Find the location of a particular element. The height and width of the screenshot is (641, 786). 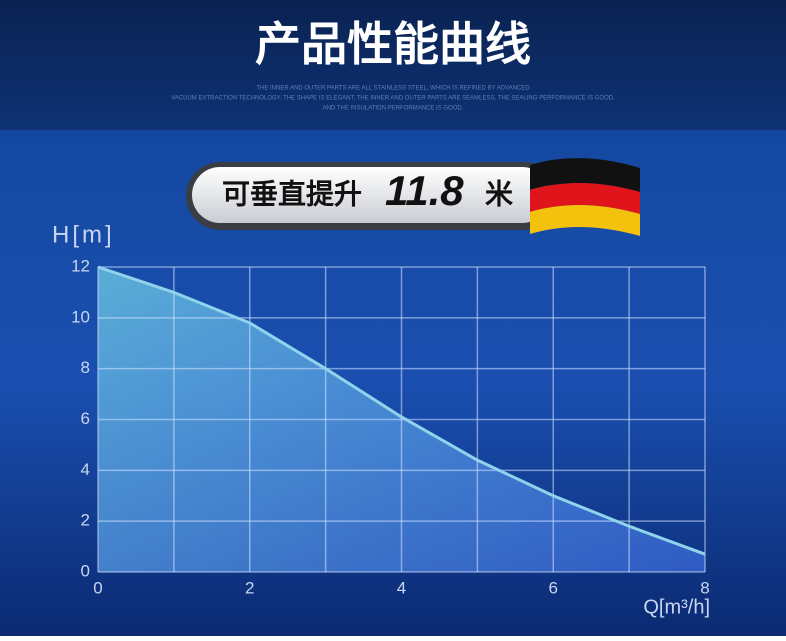

flag is located at coordinates (585, 197).